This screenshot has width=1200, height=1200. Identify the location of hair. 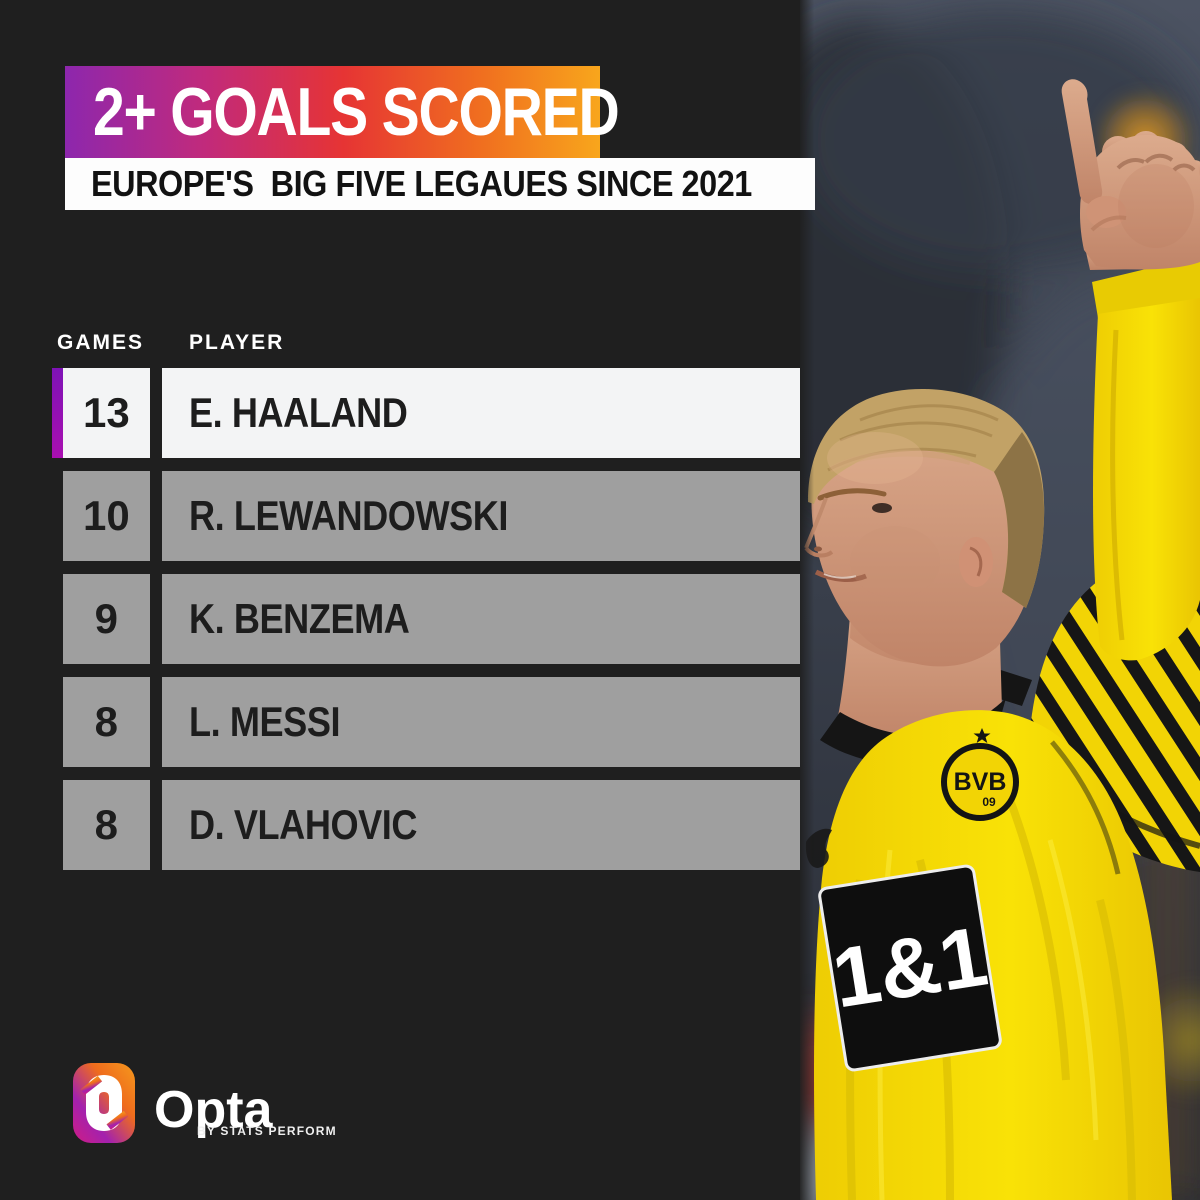
(926, 498).